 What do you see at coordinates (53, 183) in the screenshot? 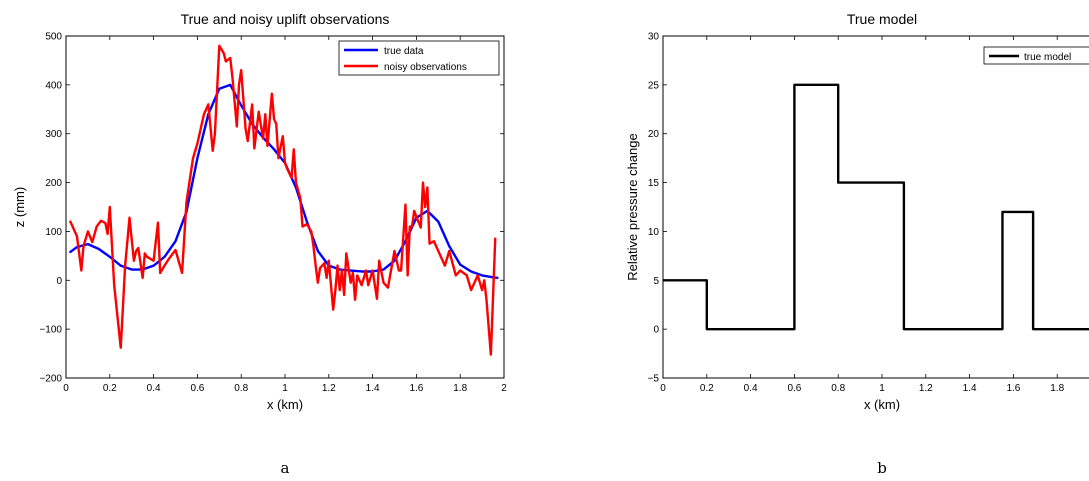
I see `y-tick-label: 200` at bounding box center [53, 183].